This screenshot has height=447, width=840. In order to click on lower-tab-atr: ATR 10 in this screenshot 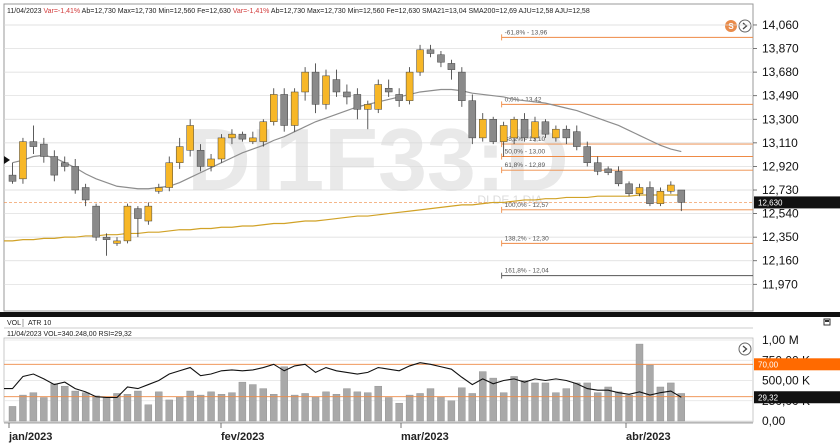, I will do `click(39, 323)`.